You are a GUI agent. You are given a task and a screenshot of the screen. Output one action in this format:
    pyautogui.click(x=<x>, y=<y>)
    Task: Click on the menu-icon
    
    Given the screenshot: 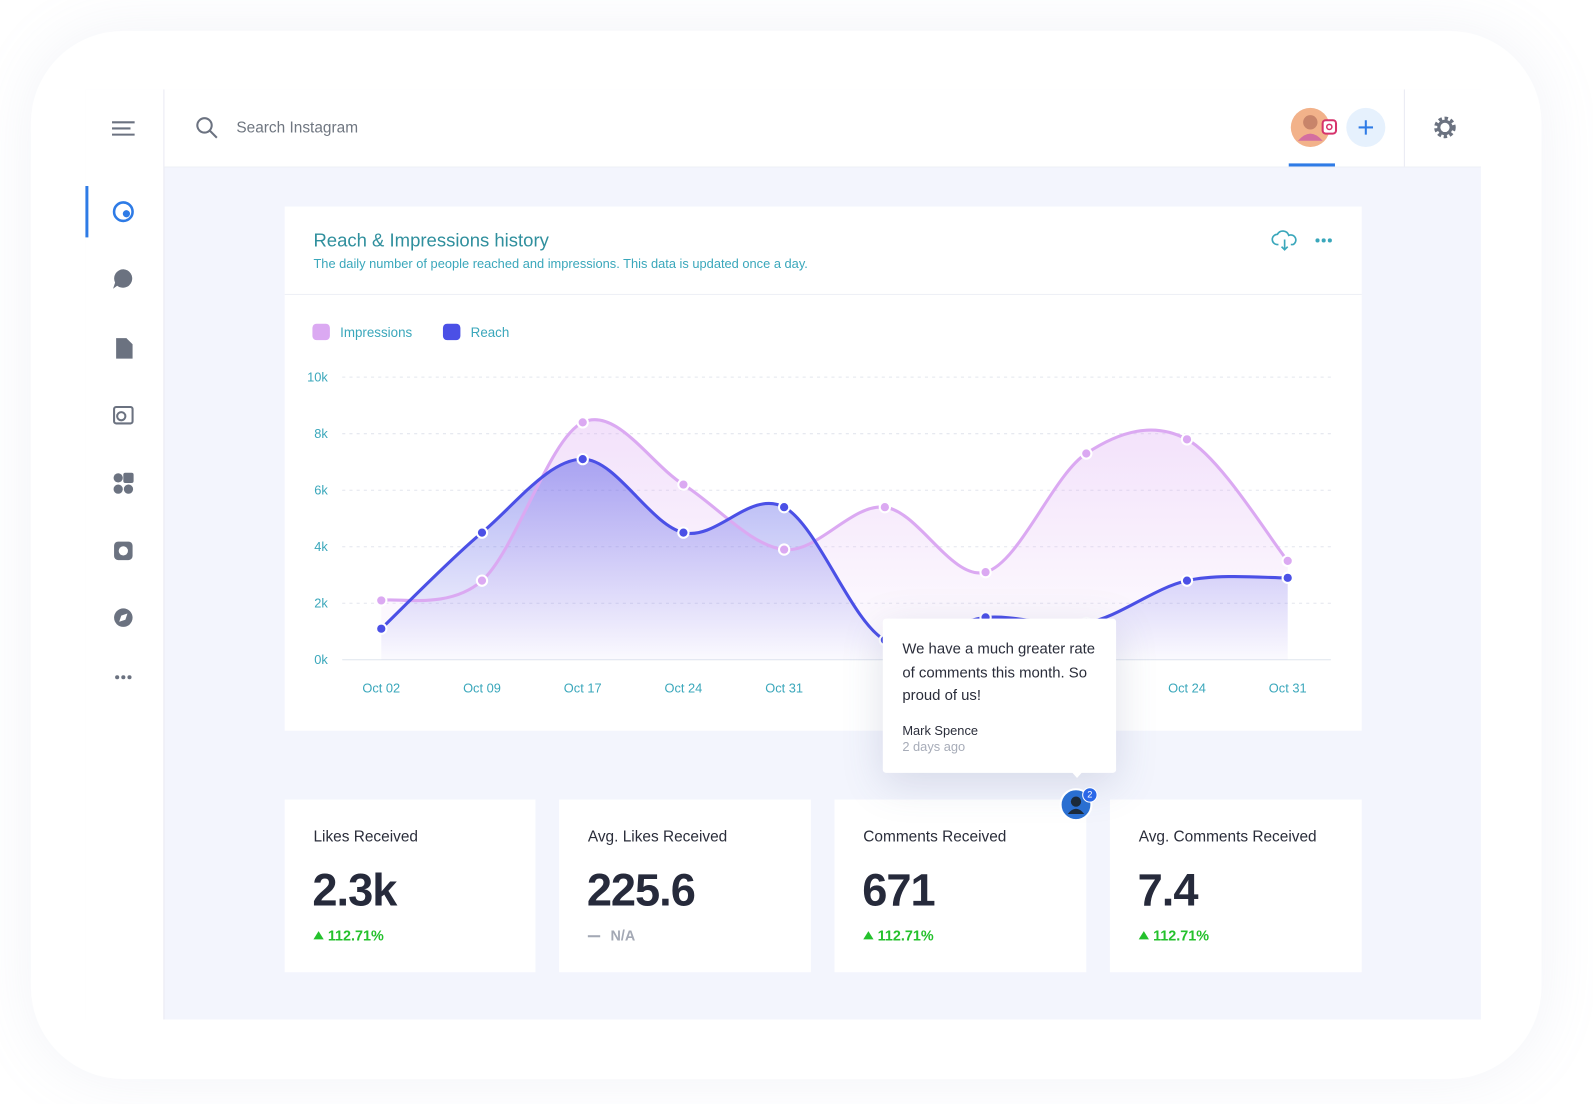 What is the action you would take?
    pyautogui.click(x=123, y=128)
    